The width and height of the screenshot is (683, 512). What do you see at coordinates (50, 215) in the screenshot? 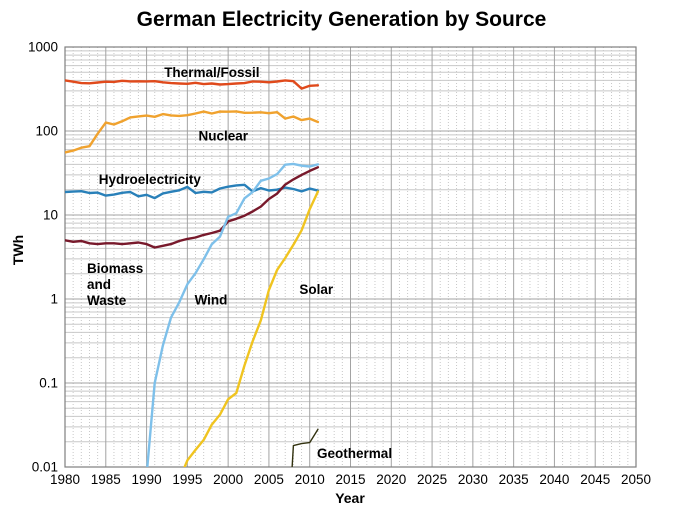
I see `y-tick-label: 10` at bounding box center [50, 215].